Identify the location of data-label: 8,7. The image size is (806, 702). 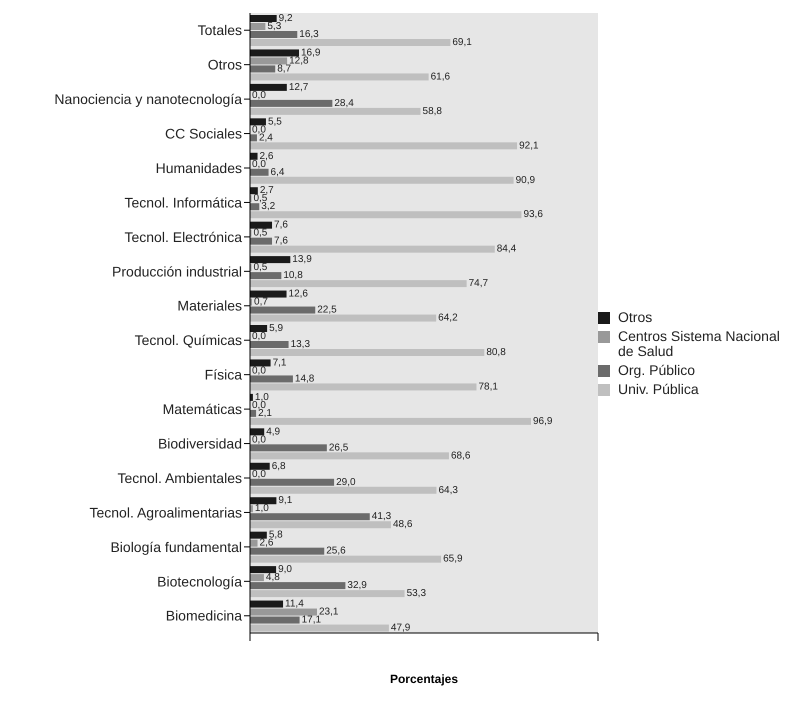
(284, 68).